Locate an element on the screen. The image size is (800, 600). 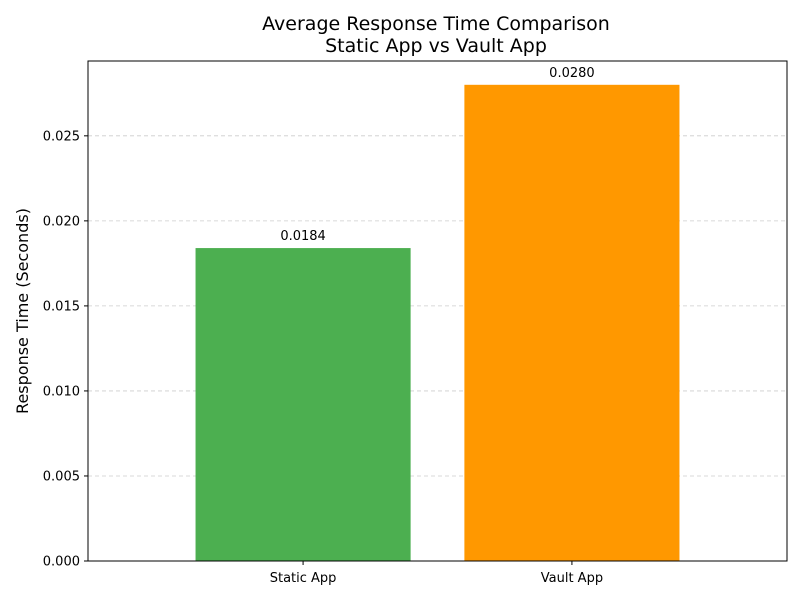
chart-title-line-1: Average Response Time Comparison is located at coordinates (436, 24).